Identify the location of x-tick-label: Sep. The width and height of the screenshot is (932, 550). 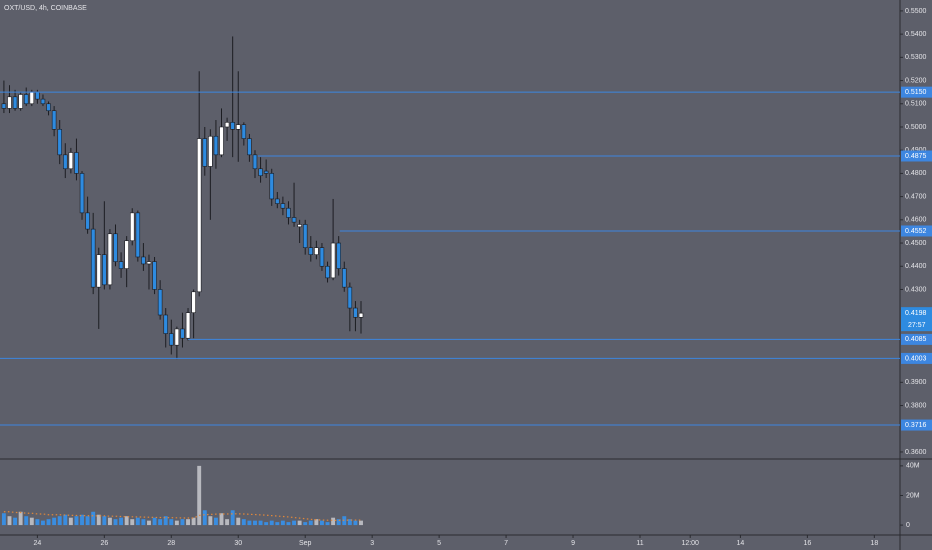
(305, 543).